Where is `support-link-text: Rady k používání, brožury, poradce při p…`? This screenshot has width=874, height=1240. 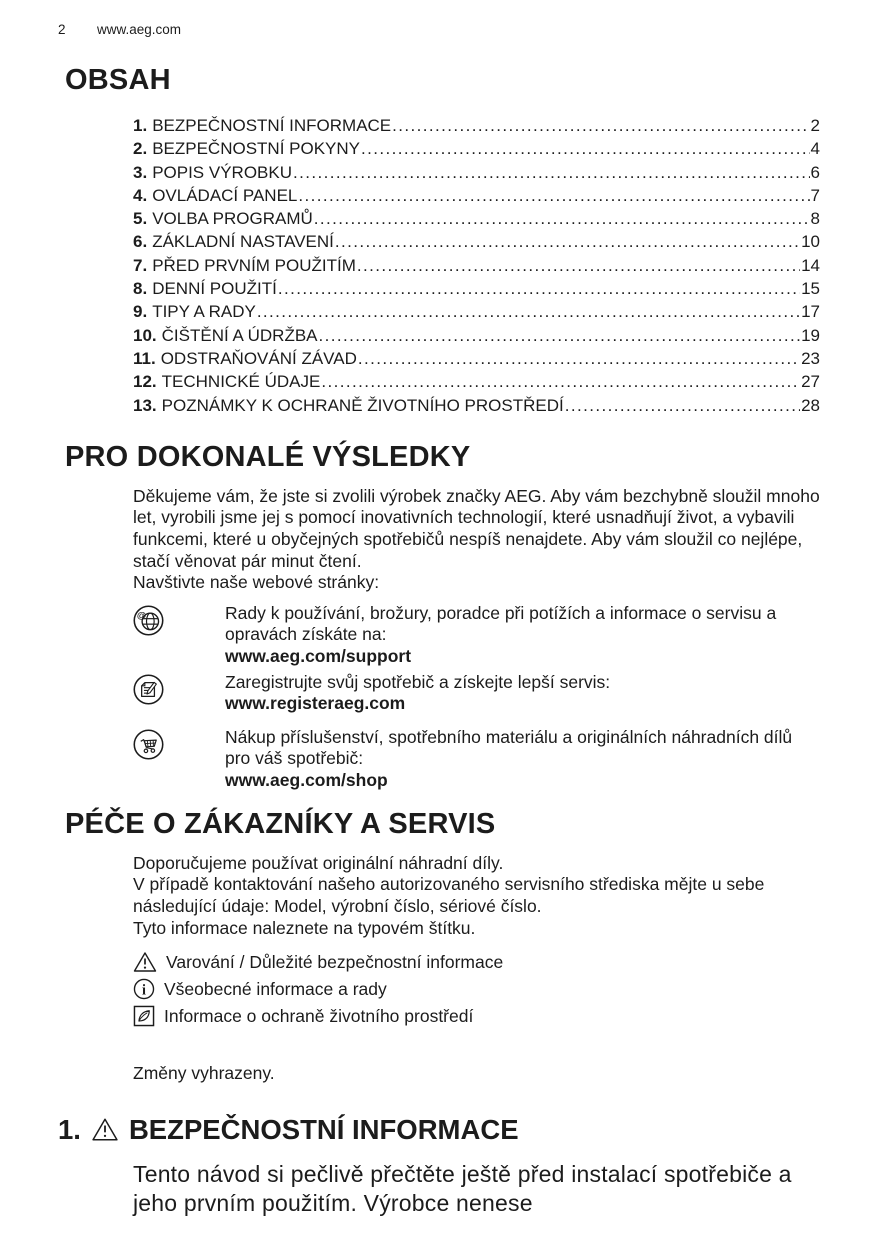 support-link-text: Rady k používání, brožury, poradce při p… is located at coordinates (522, 635).